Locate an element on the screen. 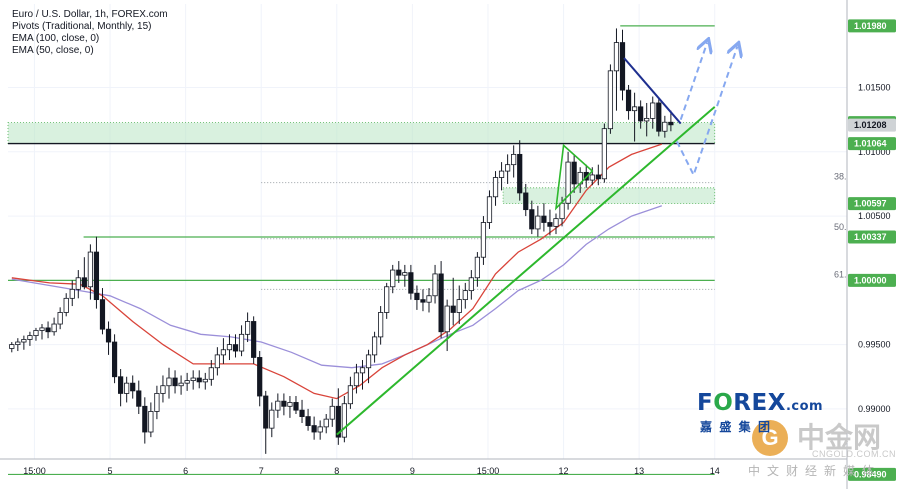 The height and width of the screenshot is (489, 903). brand-rest: REX is located at coordinates (759, 403).